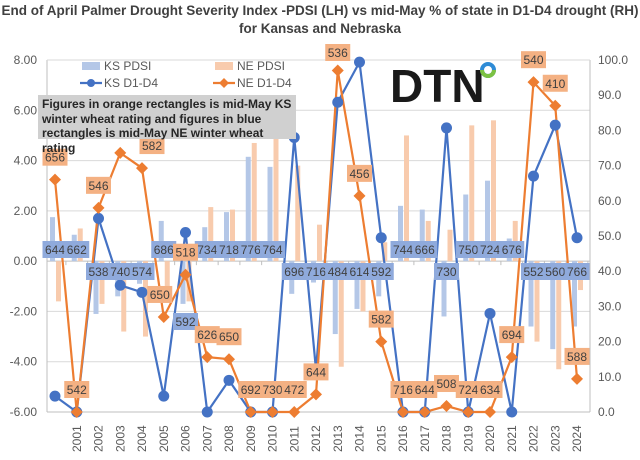 Image resolution: width=640 pixels, height=460 pixels. I want to click on ne-wheat-rating-label: 750, so click(468, 250).